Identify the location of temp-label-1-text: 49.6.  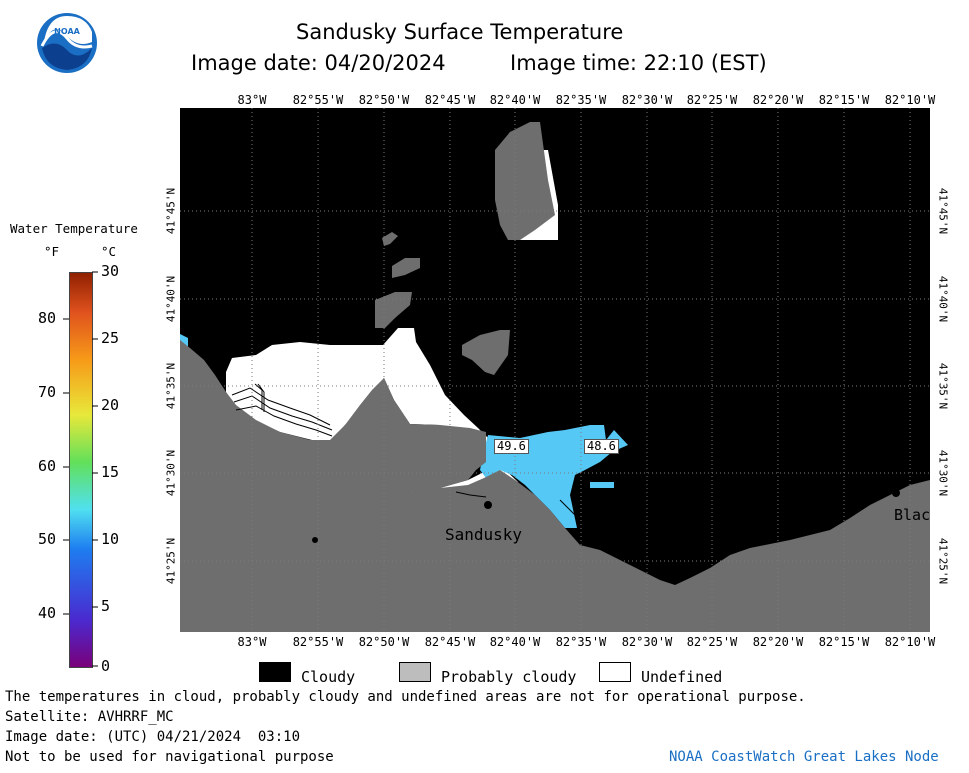
(511, 446).